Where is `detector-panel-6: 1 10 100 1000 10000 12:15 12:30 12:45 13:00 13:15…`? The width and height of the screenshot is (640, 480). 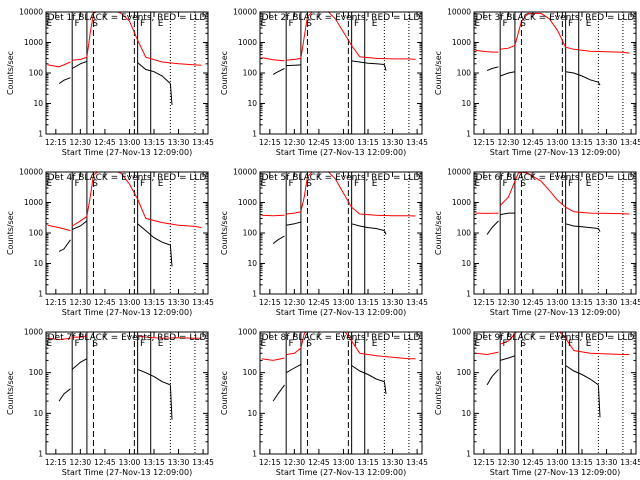
detector-panel-6: 1 10 100 1000 10000 12:15 12:30 12:45 13:00 13:15… is located at coordinates (537, 243).